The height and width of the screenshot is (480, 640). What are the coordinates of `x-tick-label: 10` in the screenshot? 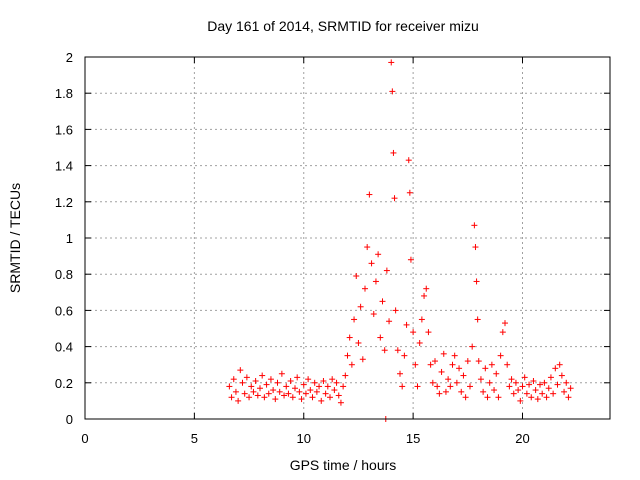 It's located at (304, 438).